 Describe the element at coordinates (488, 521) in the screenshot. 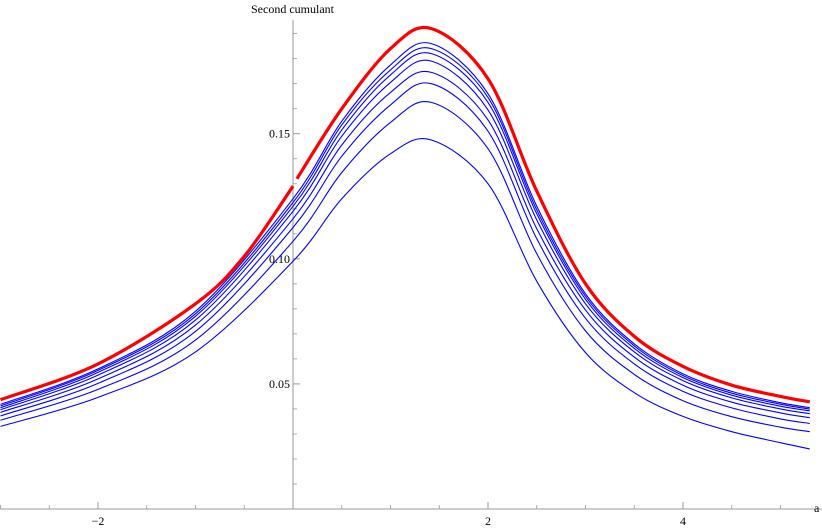

I see `x-tick-label: 2` at that location.